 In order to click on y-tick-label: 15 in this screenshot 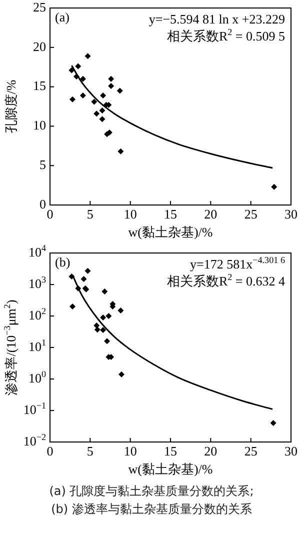, I will do `click(39, 86)`.